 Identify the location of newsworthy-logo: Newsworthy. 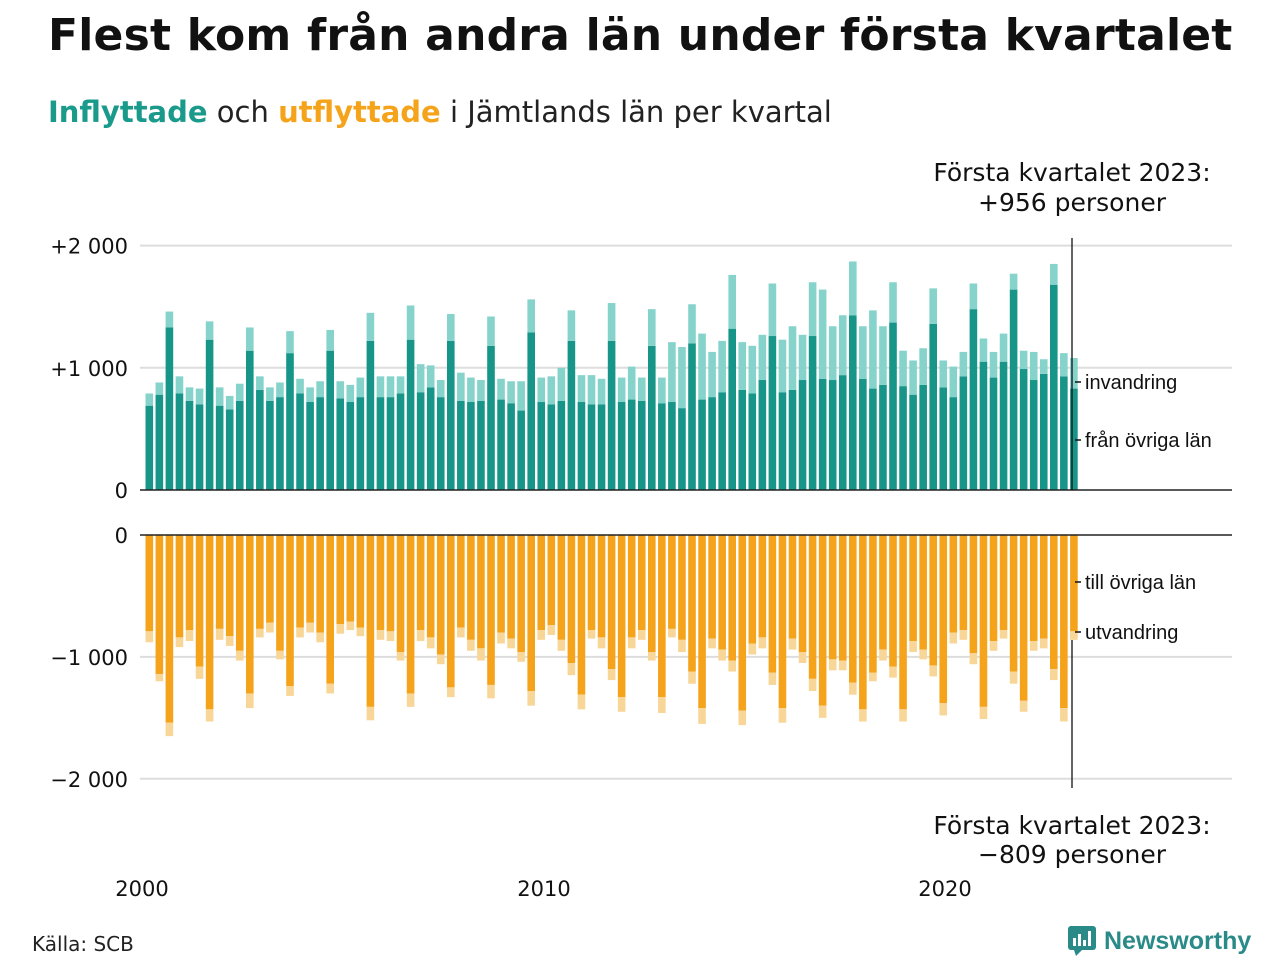
(1159, 941).